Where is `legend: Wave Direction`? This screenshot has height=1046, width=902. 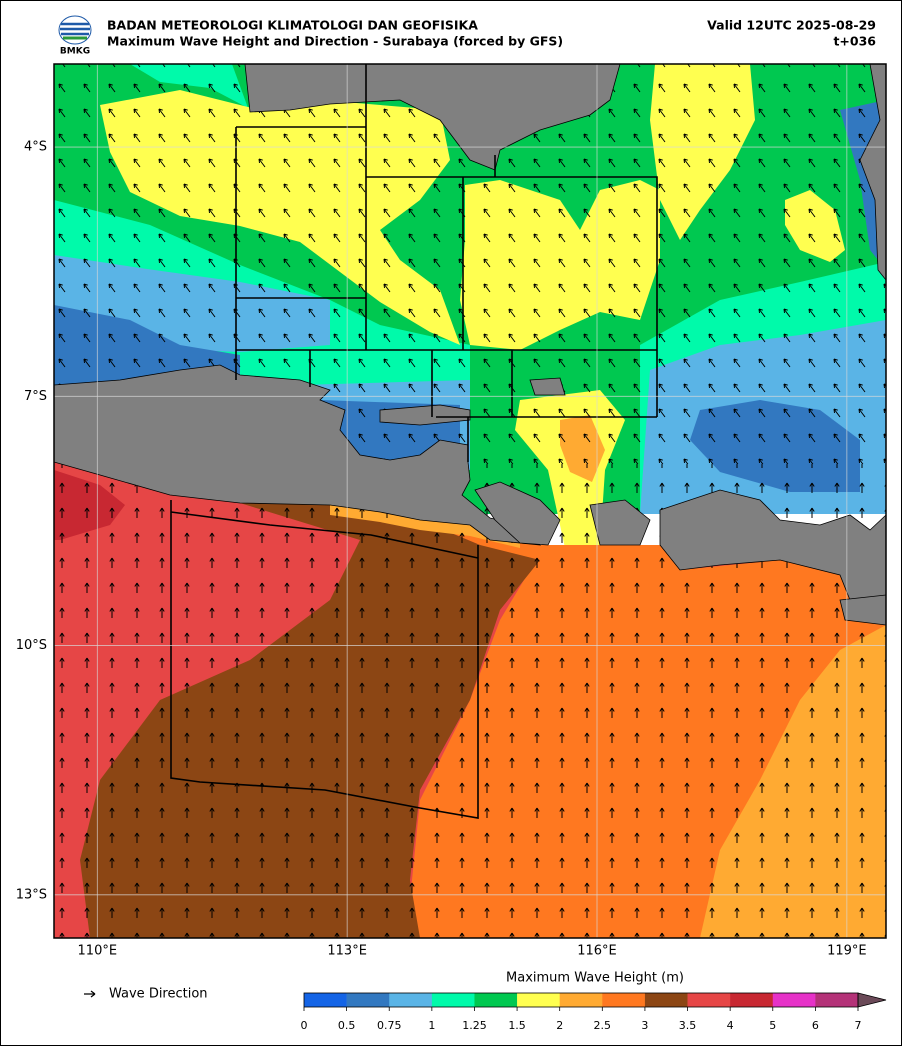
legend: Wave Direction is located at coordinates (146, 994).